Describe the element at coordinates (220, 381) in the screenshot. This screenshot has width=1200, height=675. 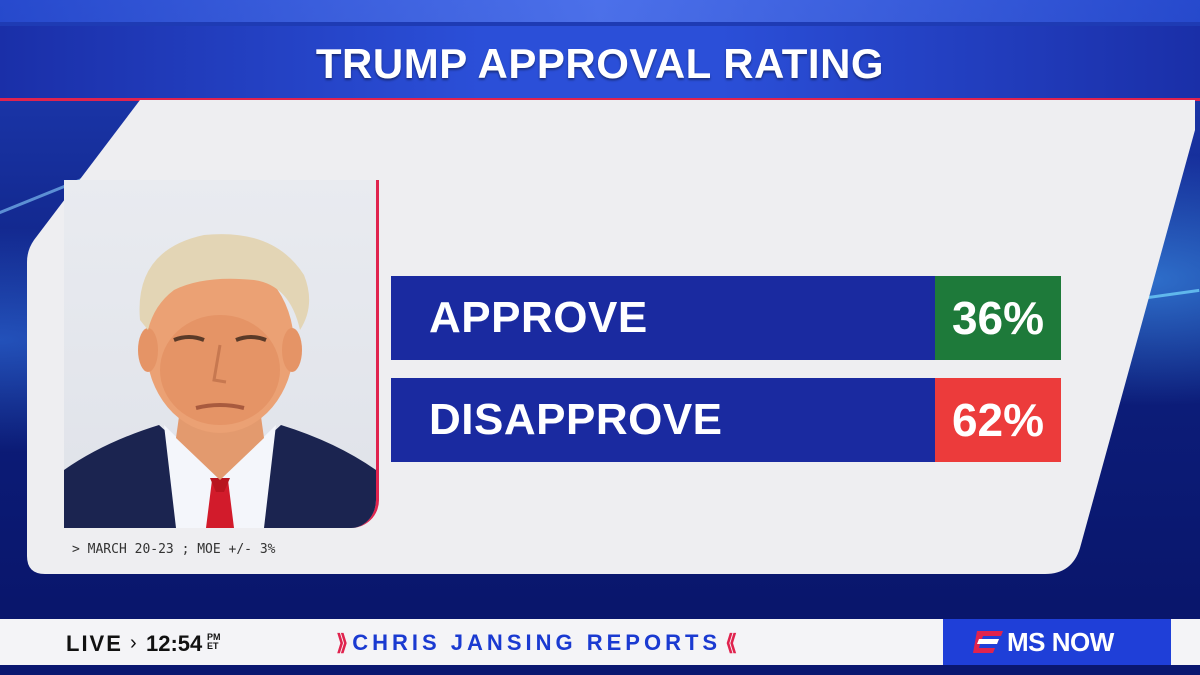
I see `portrait-illustration` at that location.